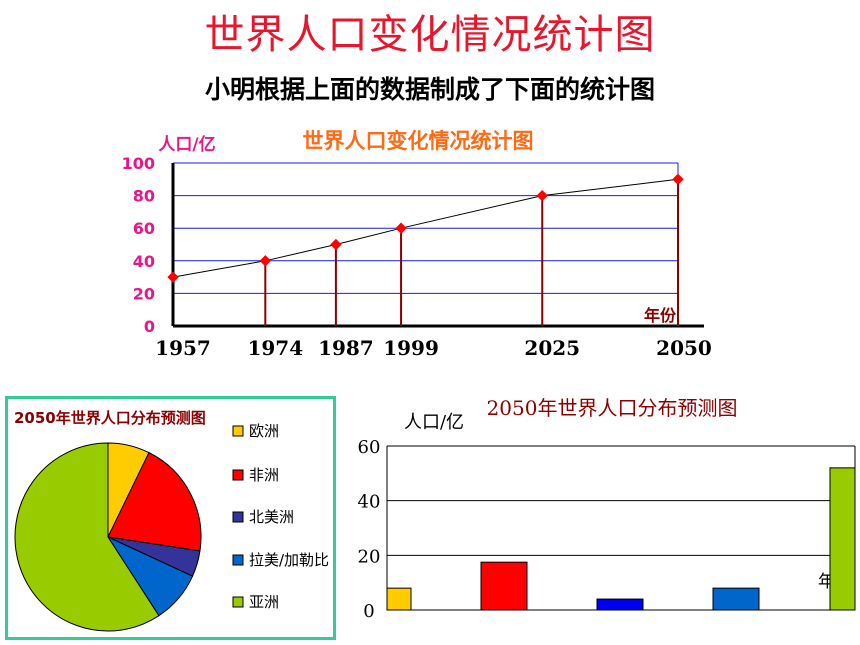 The width and height of the screenshot is (860, 645). What do you see at coordinates (369, 447) in the screenshot?
I see `bar-ytick-label: 60` at bounding box center [369, 447].